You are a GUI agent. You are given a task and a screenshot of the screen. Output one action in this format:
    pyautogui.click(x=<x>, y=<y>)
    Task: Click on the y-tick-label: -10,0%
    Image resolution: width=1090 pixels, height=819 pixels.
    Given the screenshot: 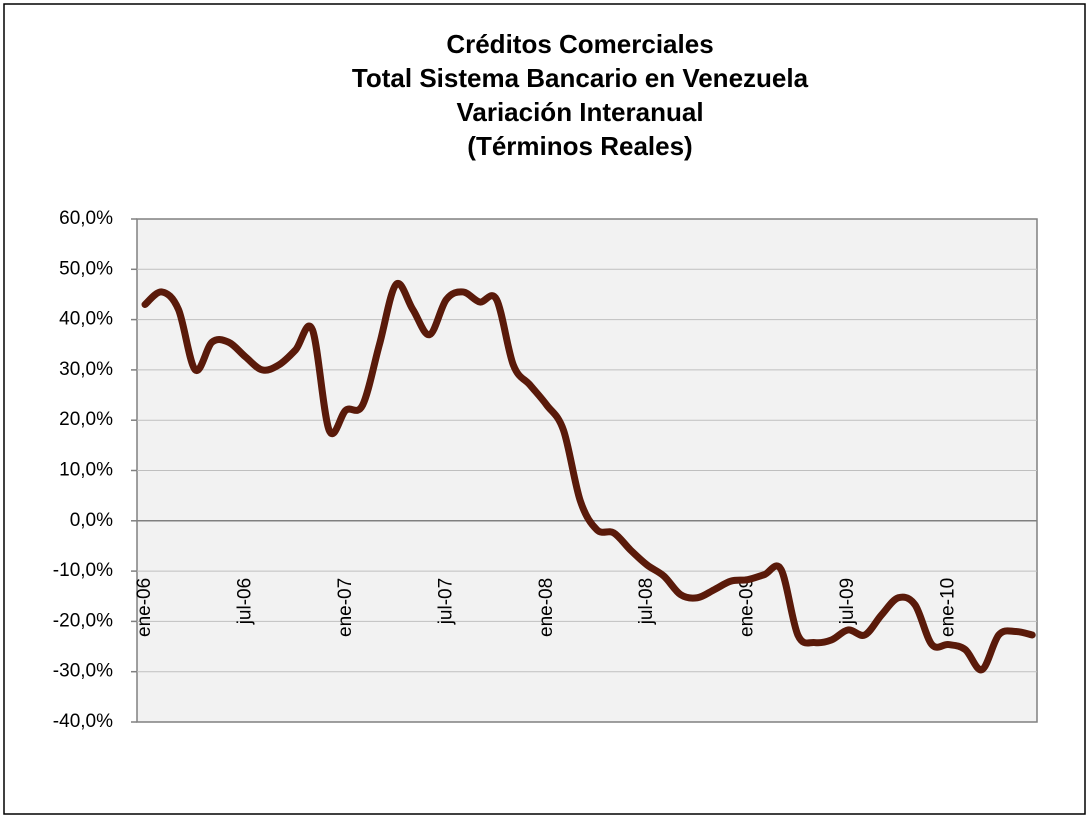 What is the action you would take?
    pyautogui.click(x=83, y=570)
    